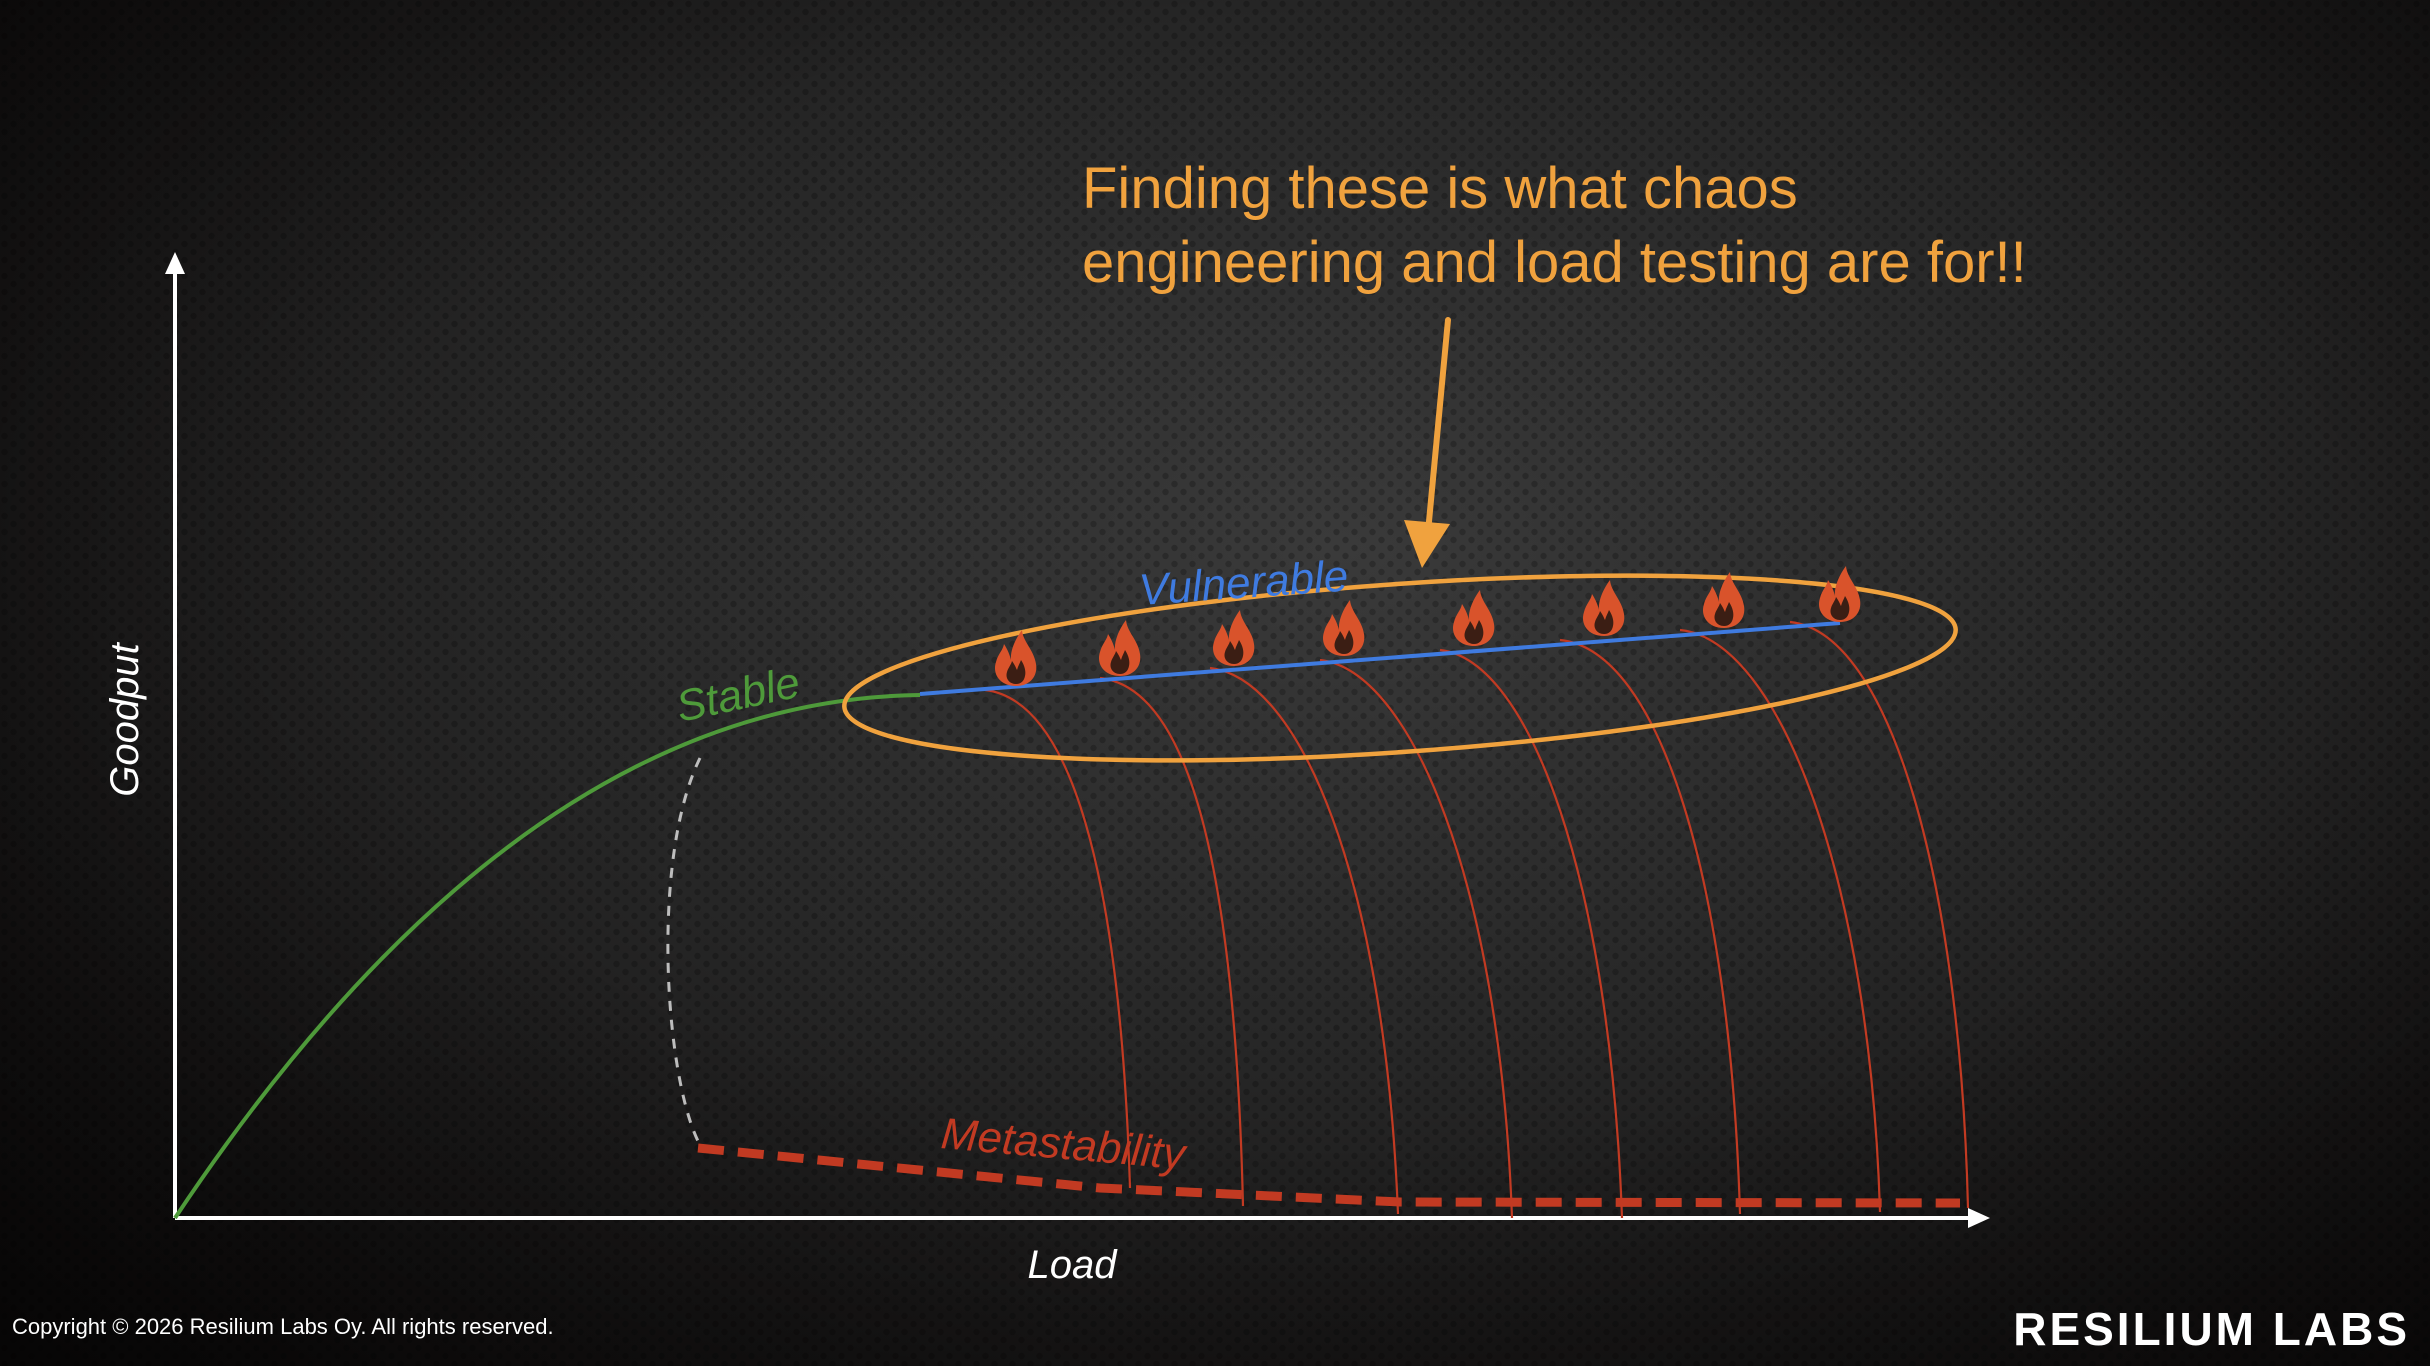 This screenshot has width=2430, height=1366. What do you see at coordinates (1064, 1144) in the screenshot?
I see `metastability-label: Metastability` at bounding box center [1064, 1144].